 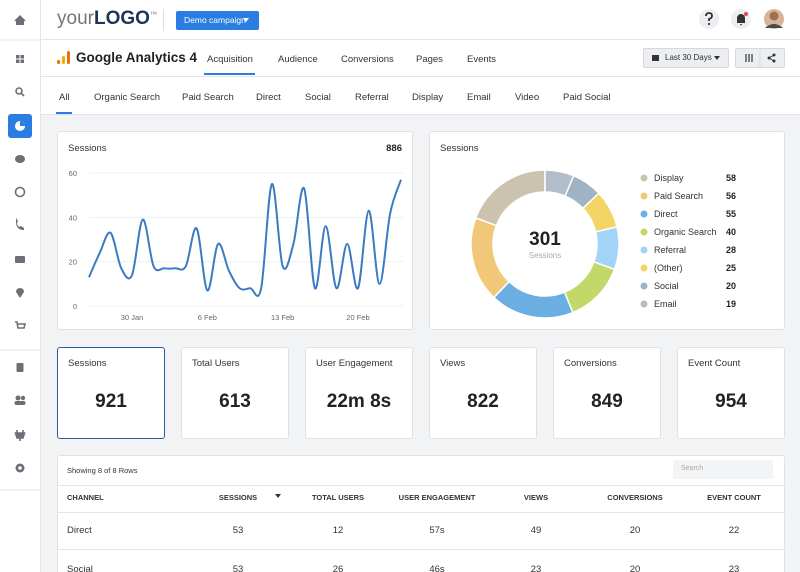 What do you see at coordinates (367, 59) in the screenshot?
I see `tab: Conversions` at bounding box center [367, 59].